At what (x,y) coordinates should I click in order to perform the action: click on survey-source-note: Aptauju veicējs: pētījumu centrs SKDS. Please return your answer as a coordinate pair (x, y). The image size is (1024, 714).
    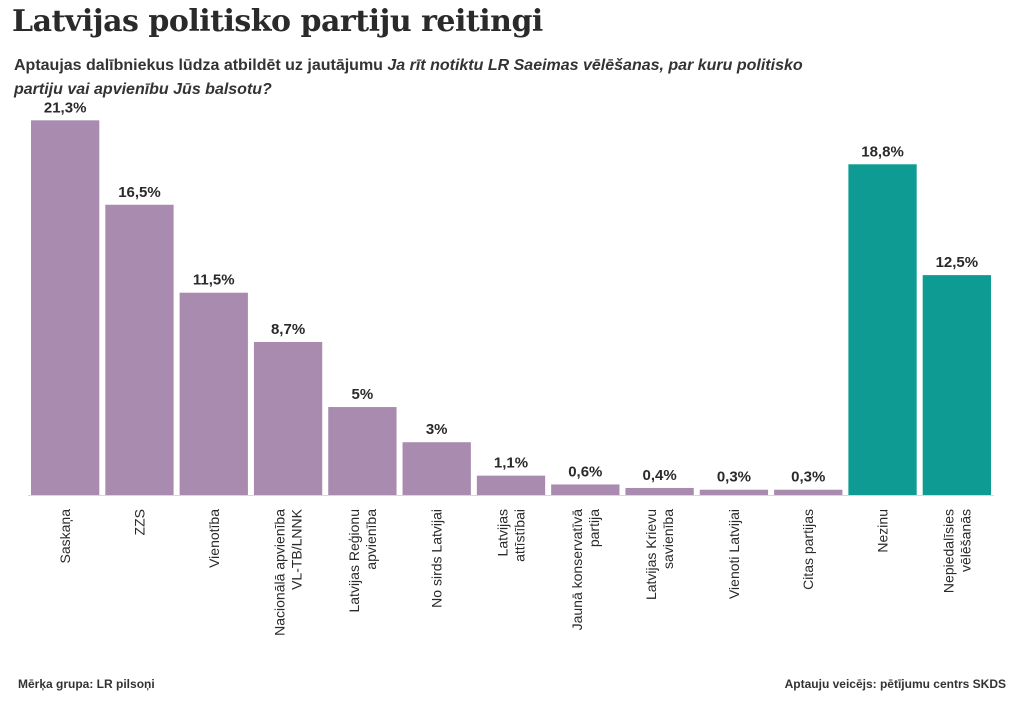
    Looking at the image, I should click on (895, 684).